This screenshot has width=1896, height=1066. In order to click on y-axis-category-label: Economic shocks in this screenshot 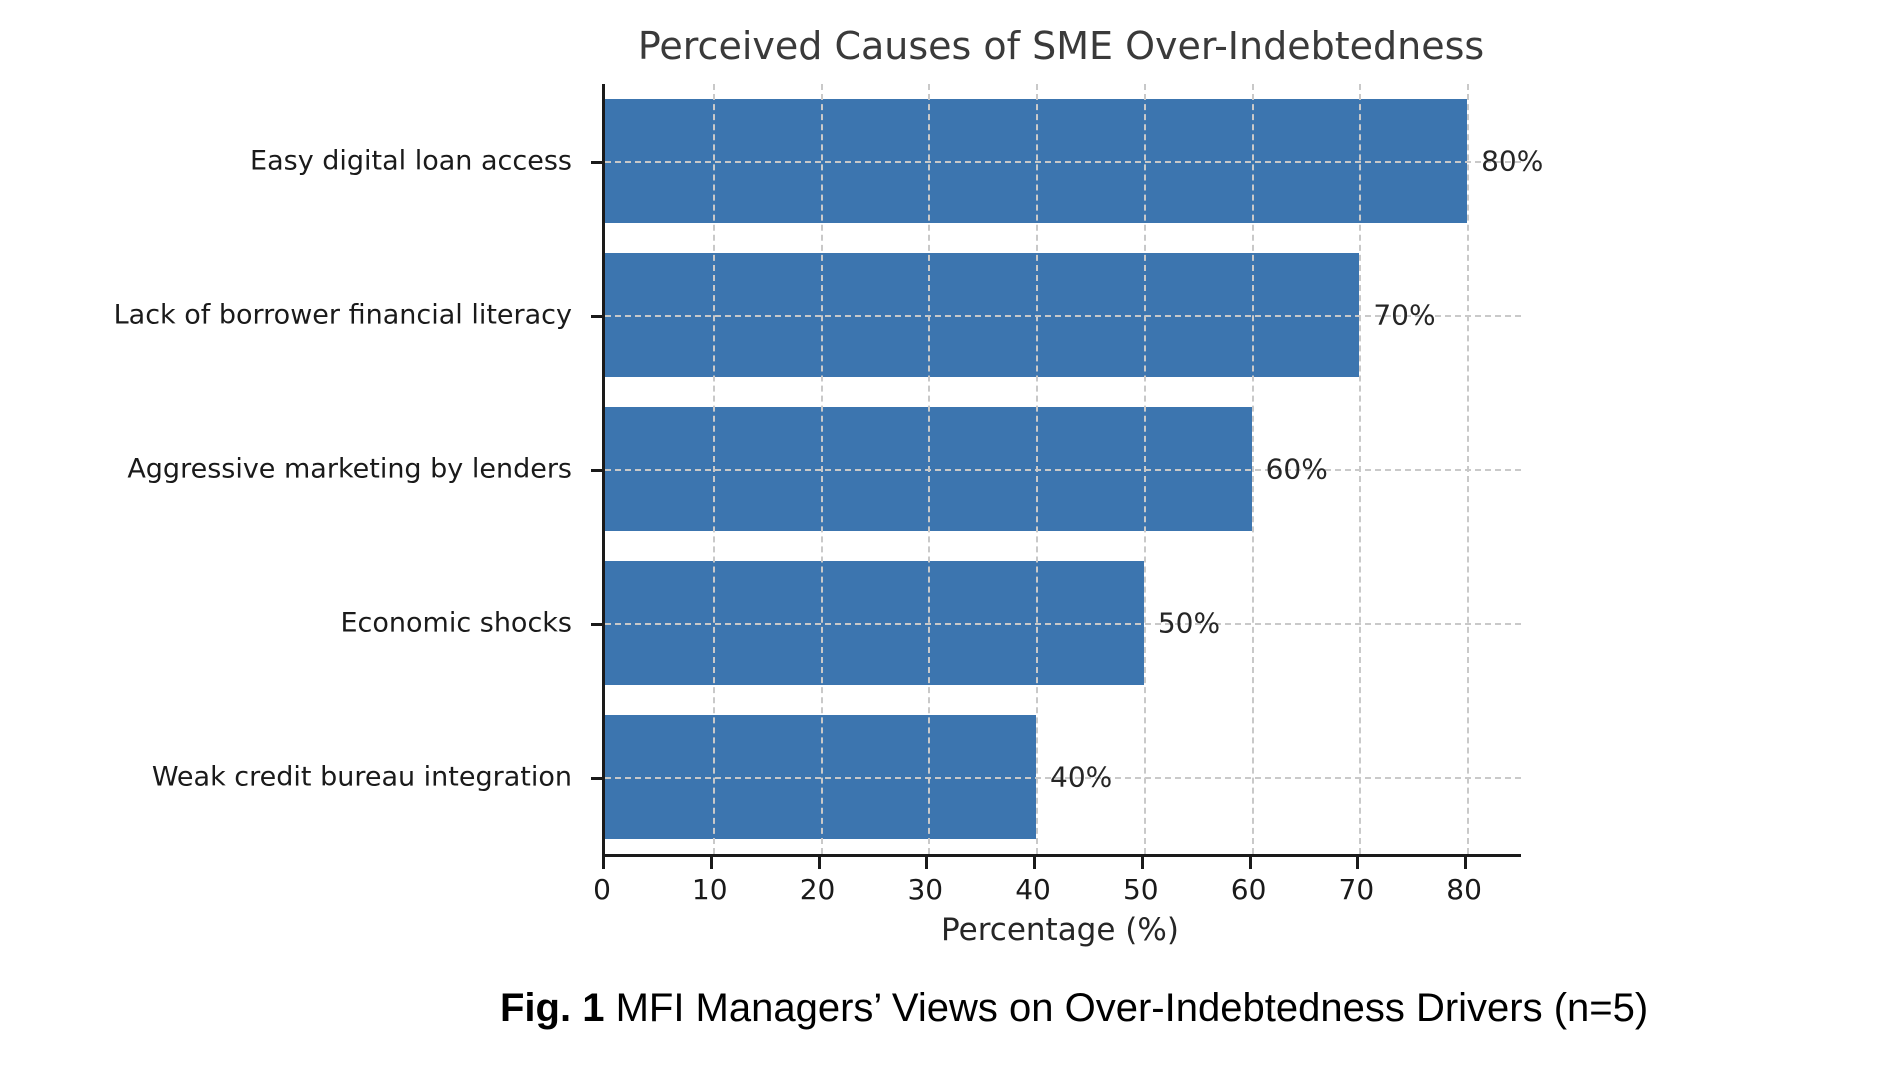, I will do `click(456, 623)`.